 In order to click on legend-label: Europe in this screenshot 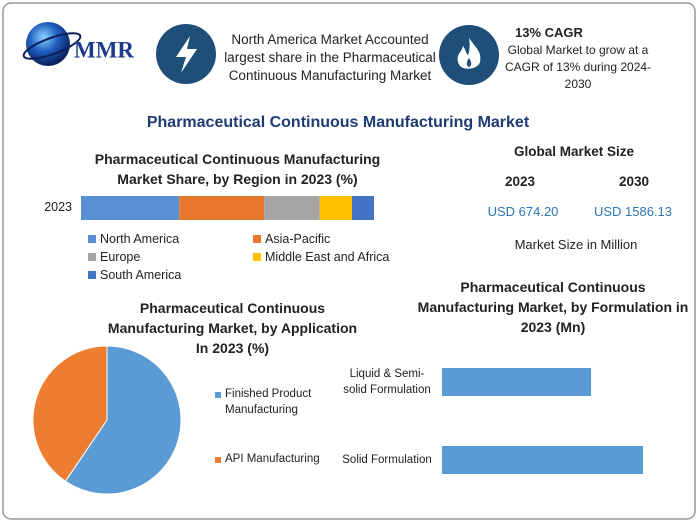, I will do `click(120, 257)`.